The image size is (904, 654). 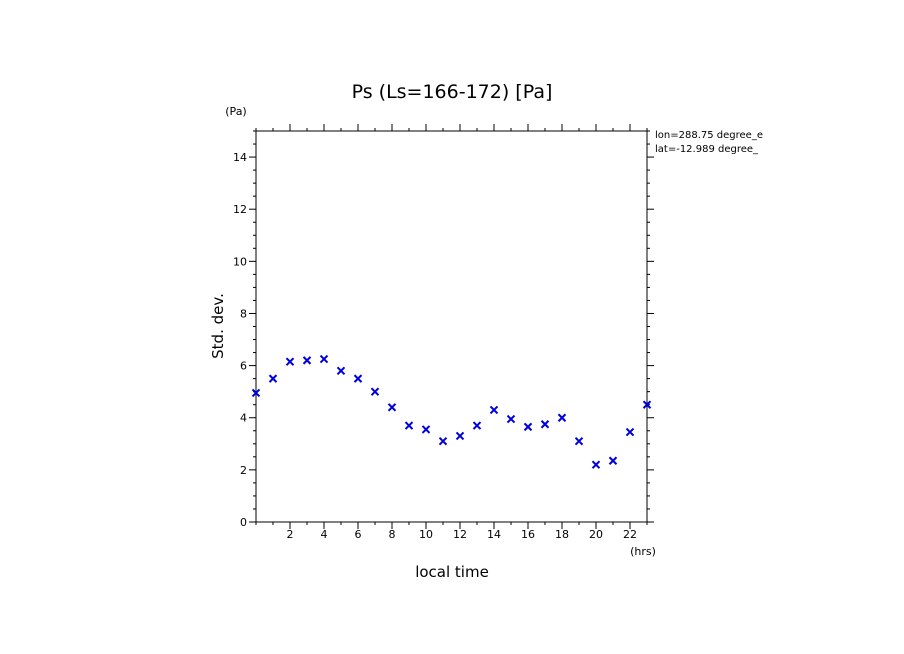 I want to click on y-tick-label: 2, so click(x=243, y=470).